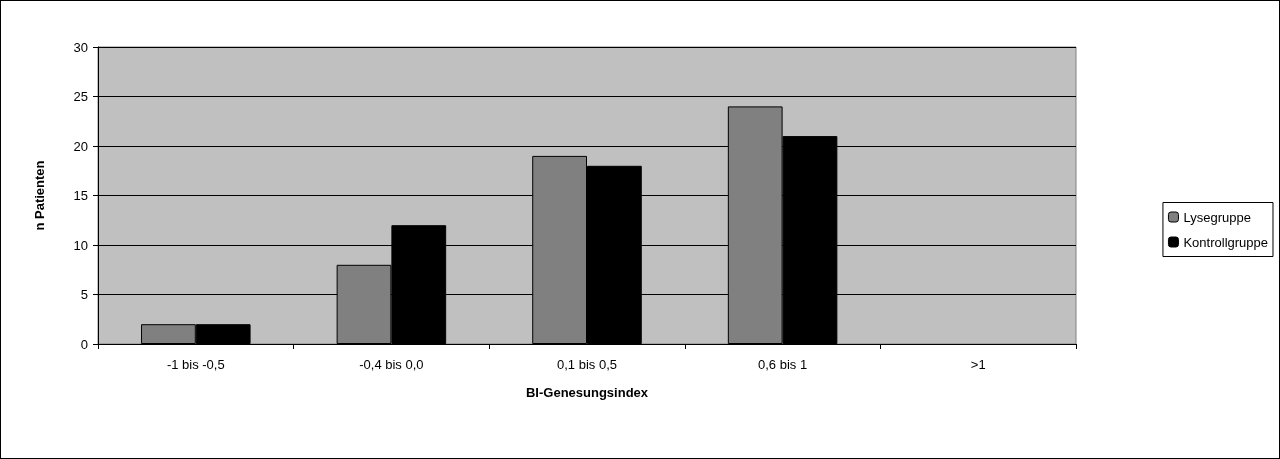 The width and height of the screenshot is (1280, 459). I want to click on x-tick-label: 0,1 bis 0,5, so click(587, 364).